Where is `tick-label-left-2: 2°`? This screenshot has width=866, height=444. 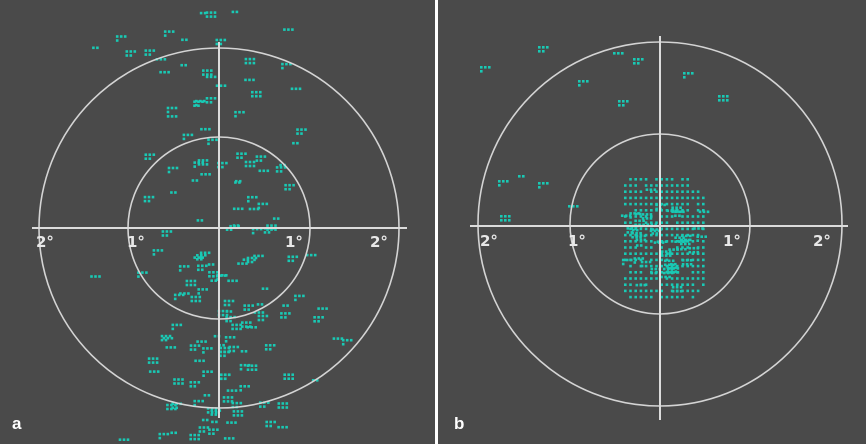 tick-label-left-2: 2° is located at coordinates (489, 241).